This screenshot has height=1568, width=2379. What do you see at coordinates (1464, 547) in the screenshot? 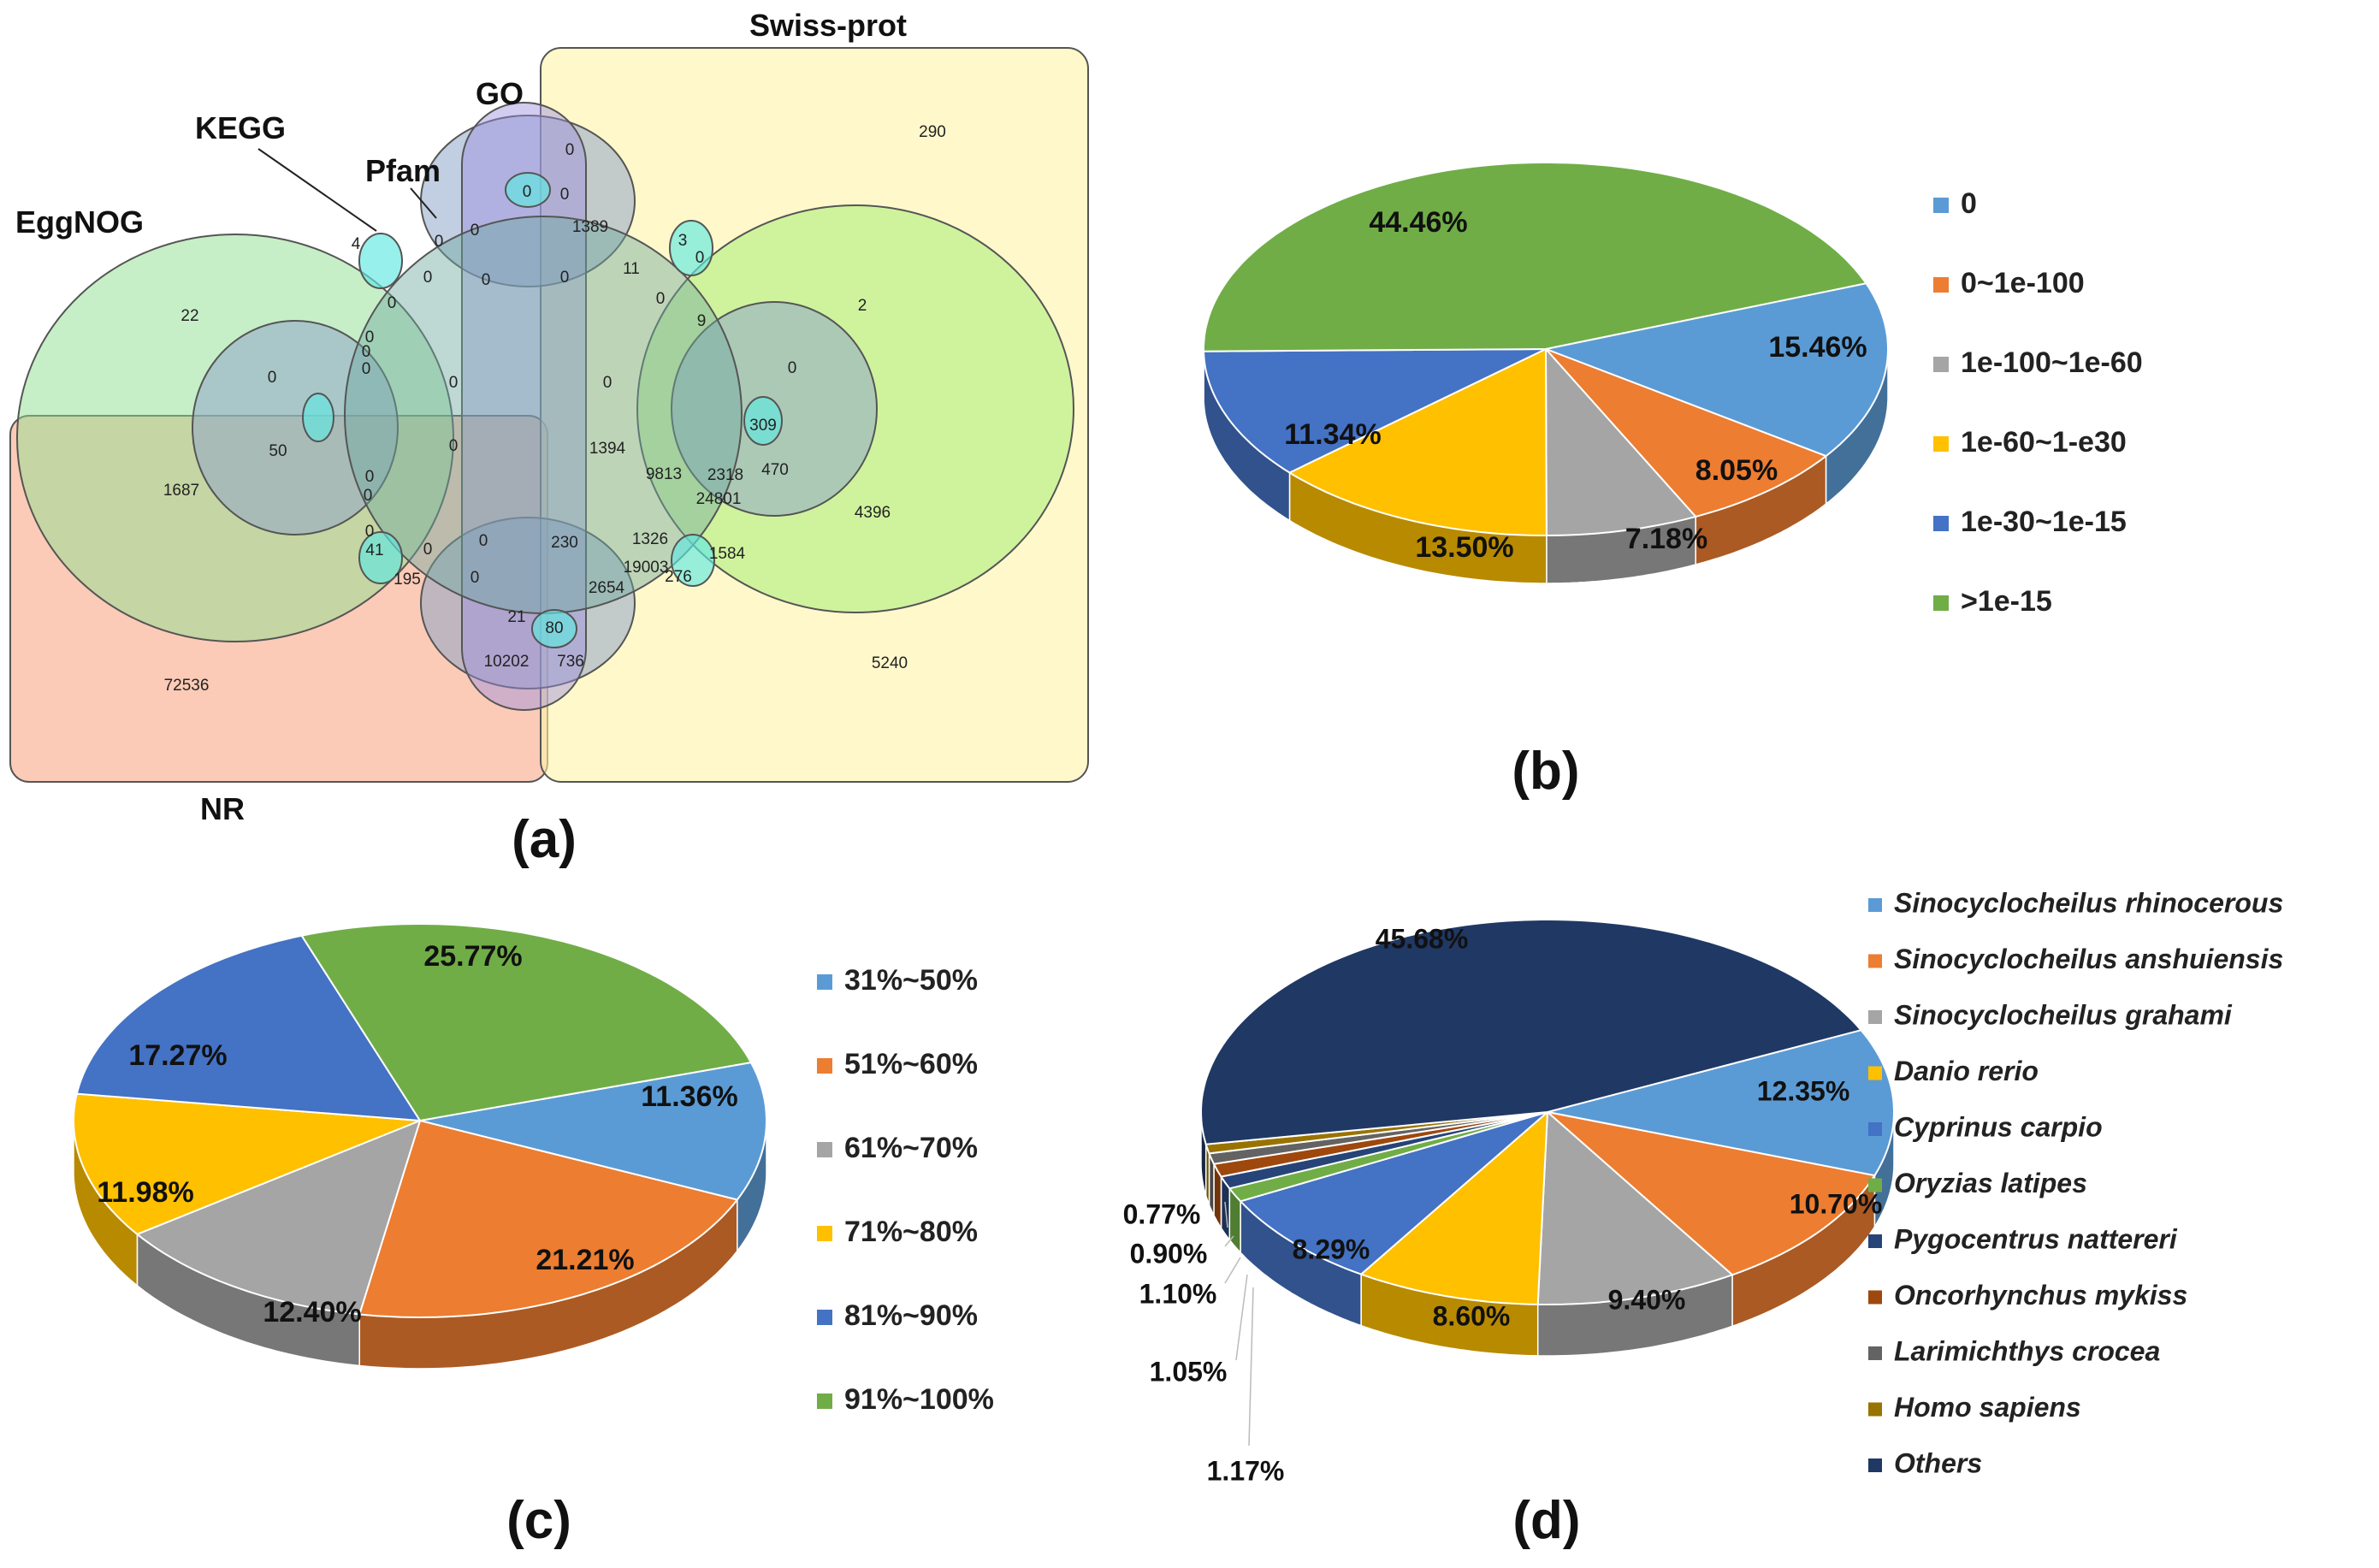
I see `pie-data-label: 13.50%` at bounding box center [1464, 547].